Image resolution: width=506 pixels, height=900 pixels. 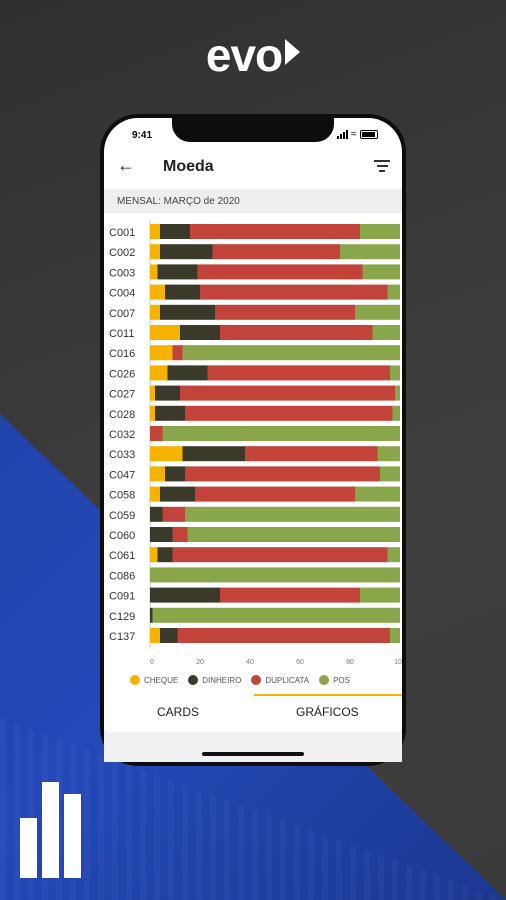 I want to click on tab-cards: CARDS, so click(x=178, y=712).